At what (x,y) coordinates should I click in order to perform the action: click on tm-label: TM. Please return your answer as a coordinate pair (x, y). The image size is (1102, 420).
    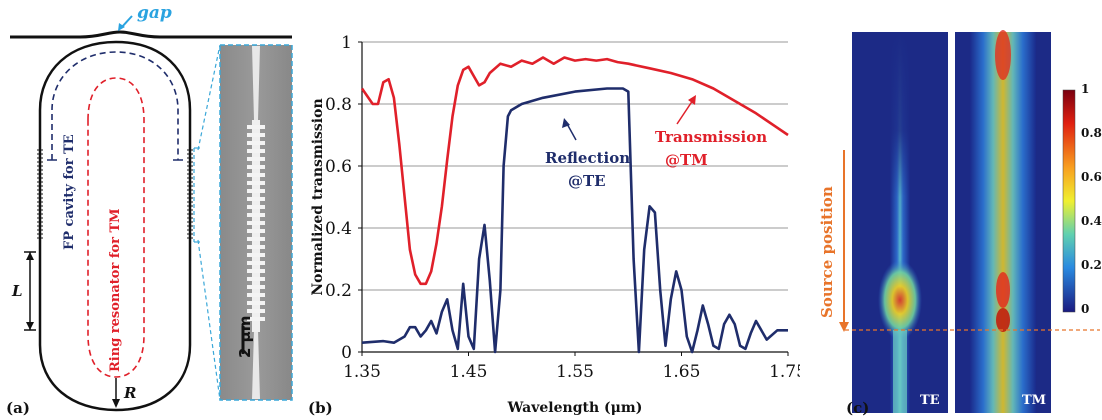
    Looking at the image, I should click on (1034, 400).